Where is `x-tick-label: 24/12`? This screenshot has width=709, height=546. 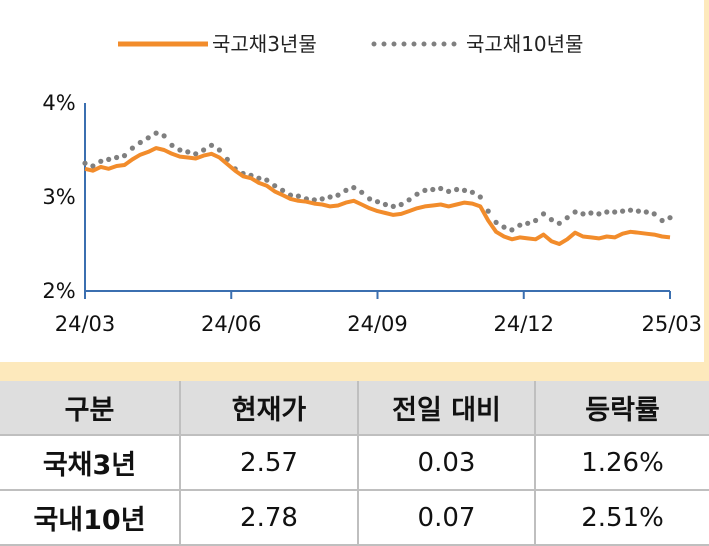 x-tick-label: 24/12 is located at coordinates (523, 324).